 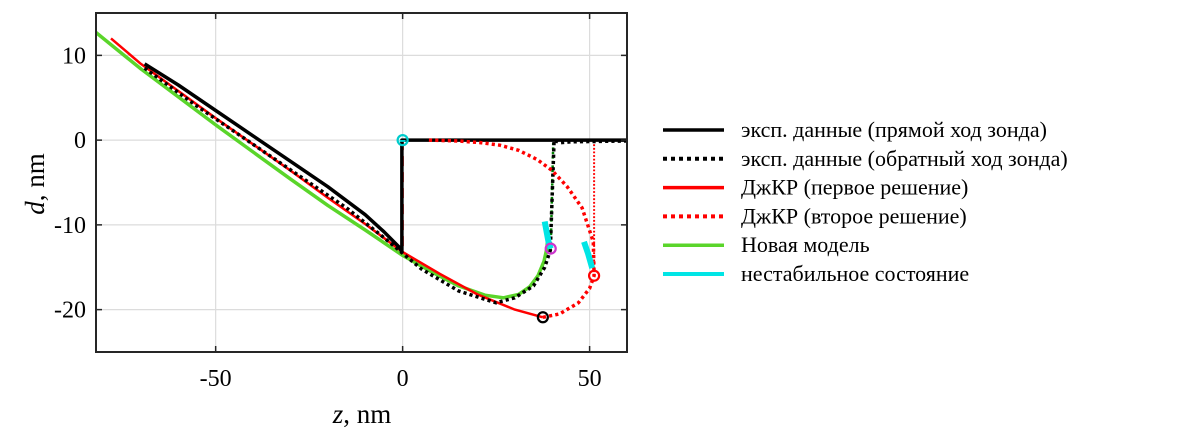 What do you see at coordinates (70, 311) in the screenshot?
I see `y-tick-label: -20` at bounding box center [70, 311].